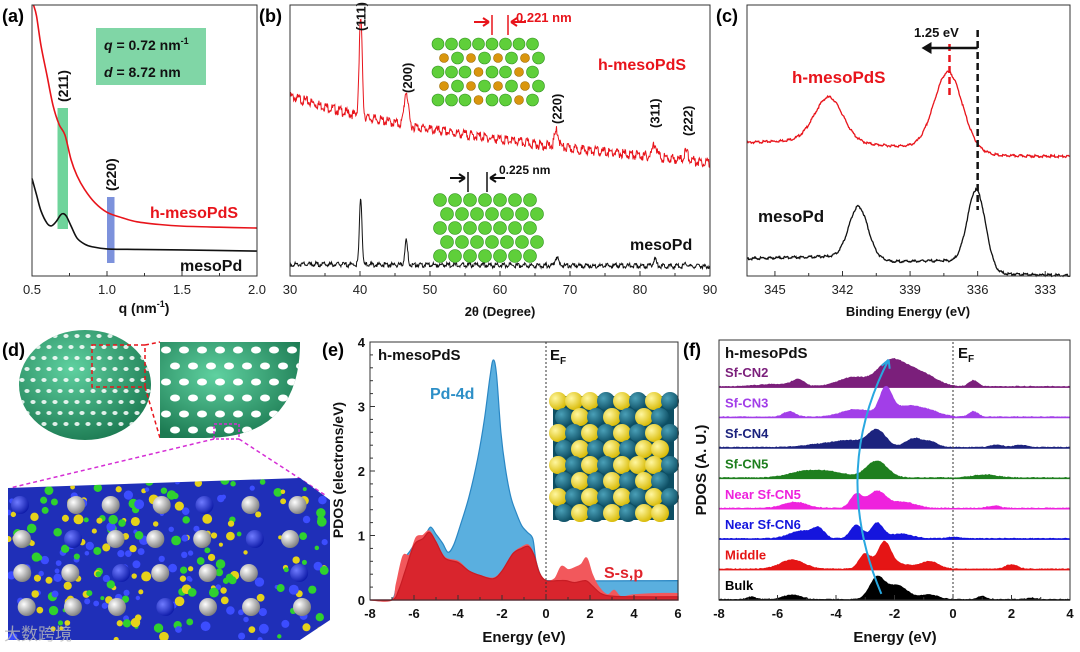 This screenshot has width=1080, height=652. Describe the element at coordinates (111, 230) in the screenshot. I see `peak-band` at that location.